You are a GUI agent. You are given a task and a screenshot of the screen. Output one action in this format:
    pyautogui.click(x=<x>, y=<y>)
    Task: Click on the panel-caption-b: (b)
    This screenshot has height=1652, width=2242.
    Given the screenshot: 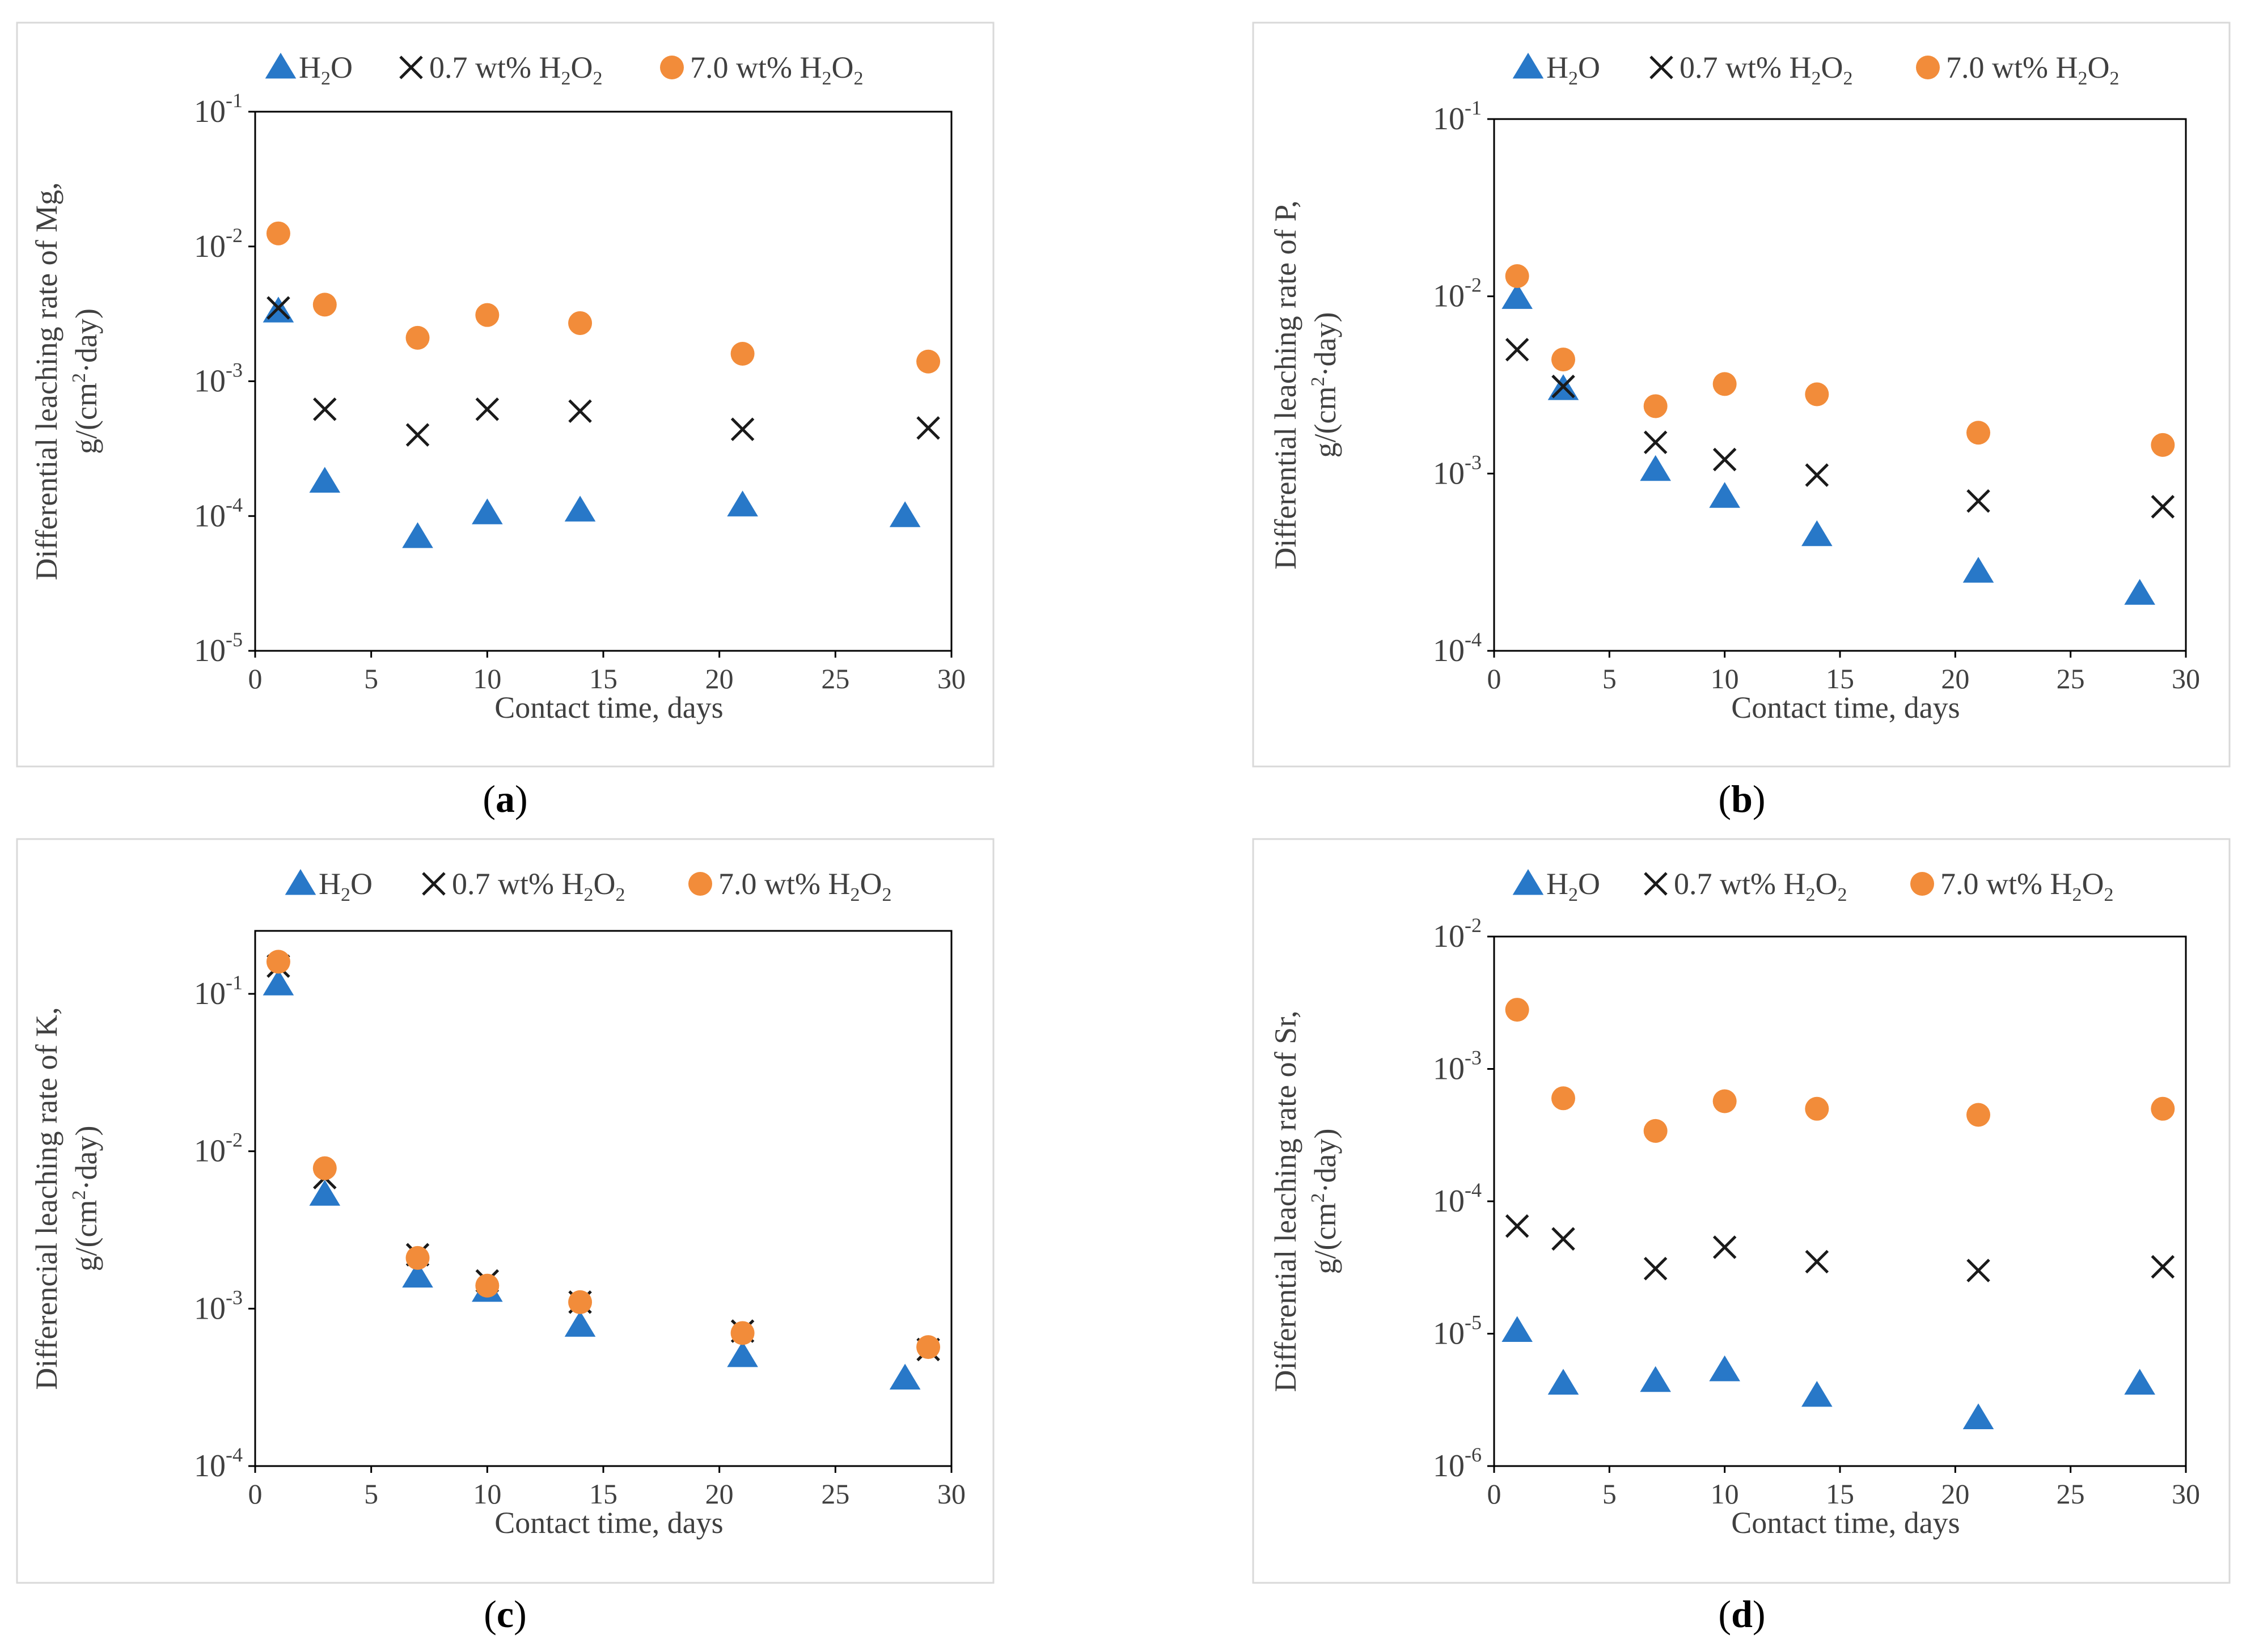 What is the action you would take?
    pyautogui.click(x=1741, y=799)
    